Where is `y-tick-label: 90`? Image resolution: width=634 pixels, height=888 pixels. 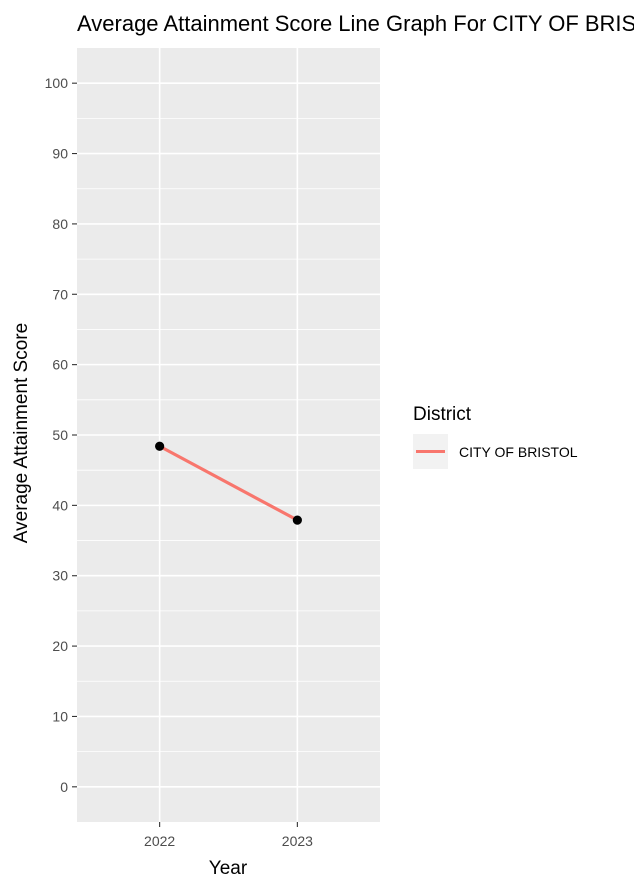 y-tick-label: 90 is located at coordinates (60, 154).